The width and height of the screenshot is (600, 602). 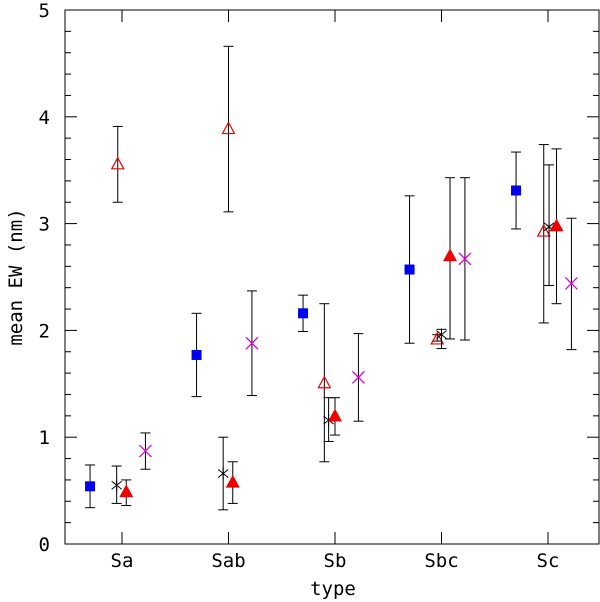 I want to click on y-tick-label: 4, so click(x=44, y=118).